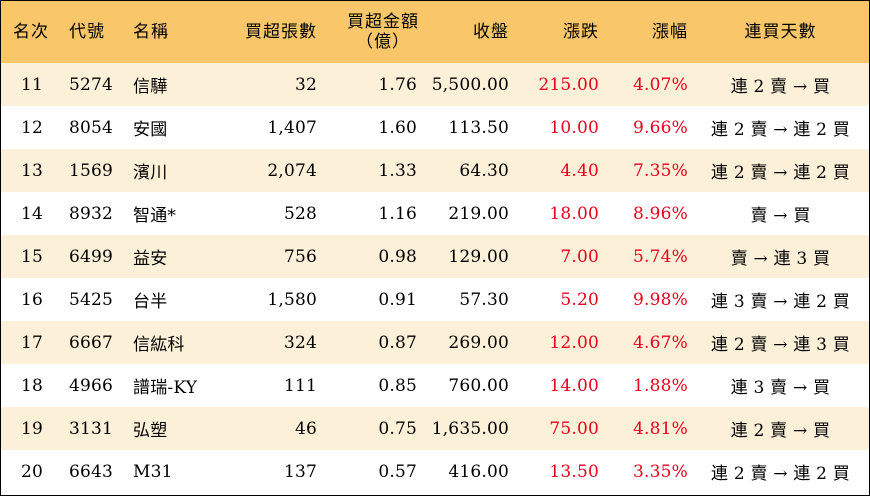 The width and height of the screenshot is (870, 496). I want to click on cell-code: 8932, so click(91, 213).